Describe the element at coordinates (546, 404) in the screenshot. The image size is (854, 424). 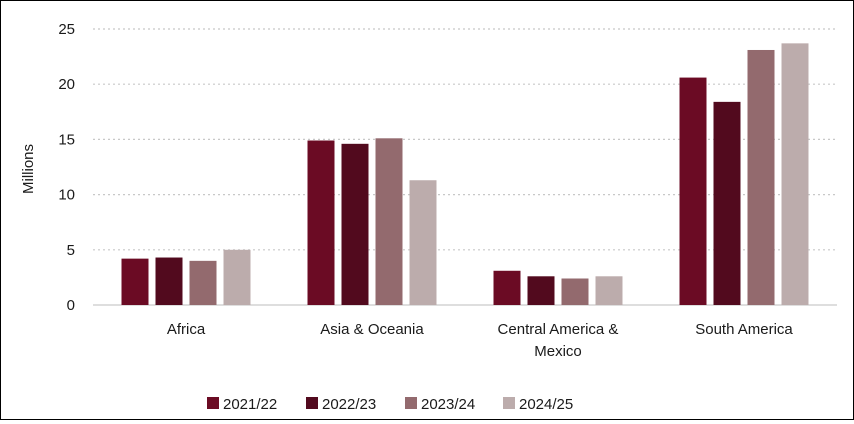
I see `legend-label: 2024/25` at that location.